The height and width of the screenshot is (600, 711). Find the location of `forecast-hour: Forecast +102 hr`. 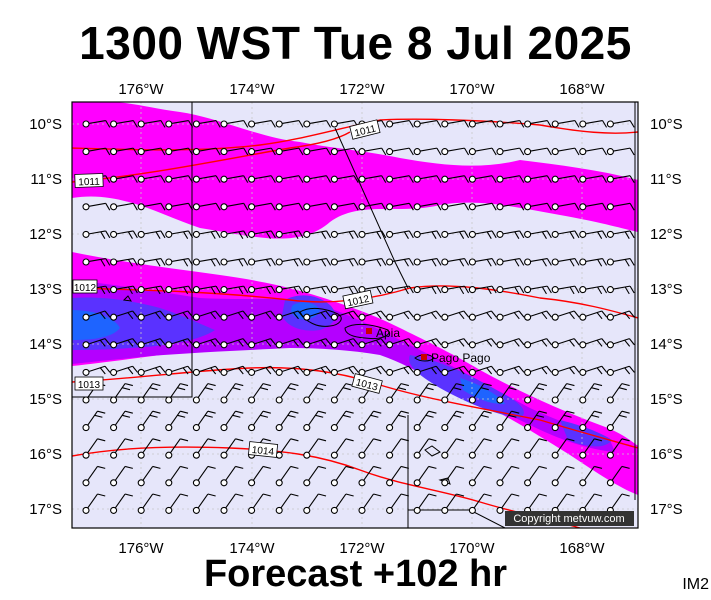

forecast-hour: Forecast +102 hr is located at coordinates (355, 574).